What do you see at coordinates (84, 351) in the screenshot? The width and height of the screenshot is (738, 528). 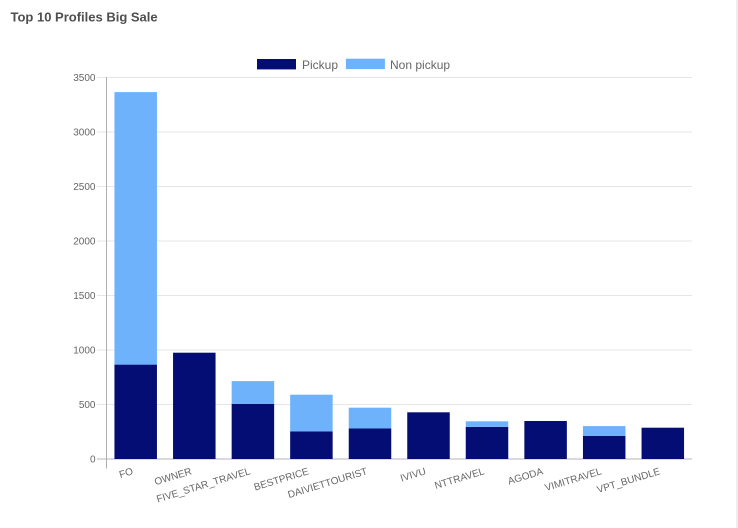 I see `svg-text: 1000` at bounding box center [84, 351].